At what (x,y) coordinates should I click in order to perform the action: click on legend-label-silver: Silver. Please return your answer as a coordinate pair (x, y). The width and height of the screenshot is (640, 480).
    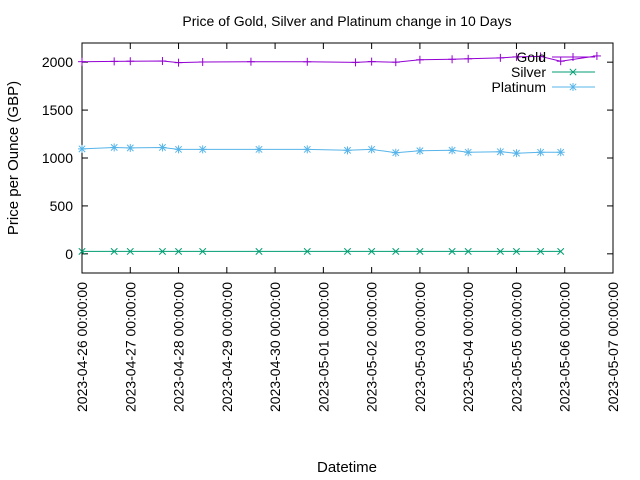
    Looking at the image, I should click on (528, 72).